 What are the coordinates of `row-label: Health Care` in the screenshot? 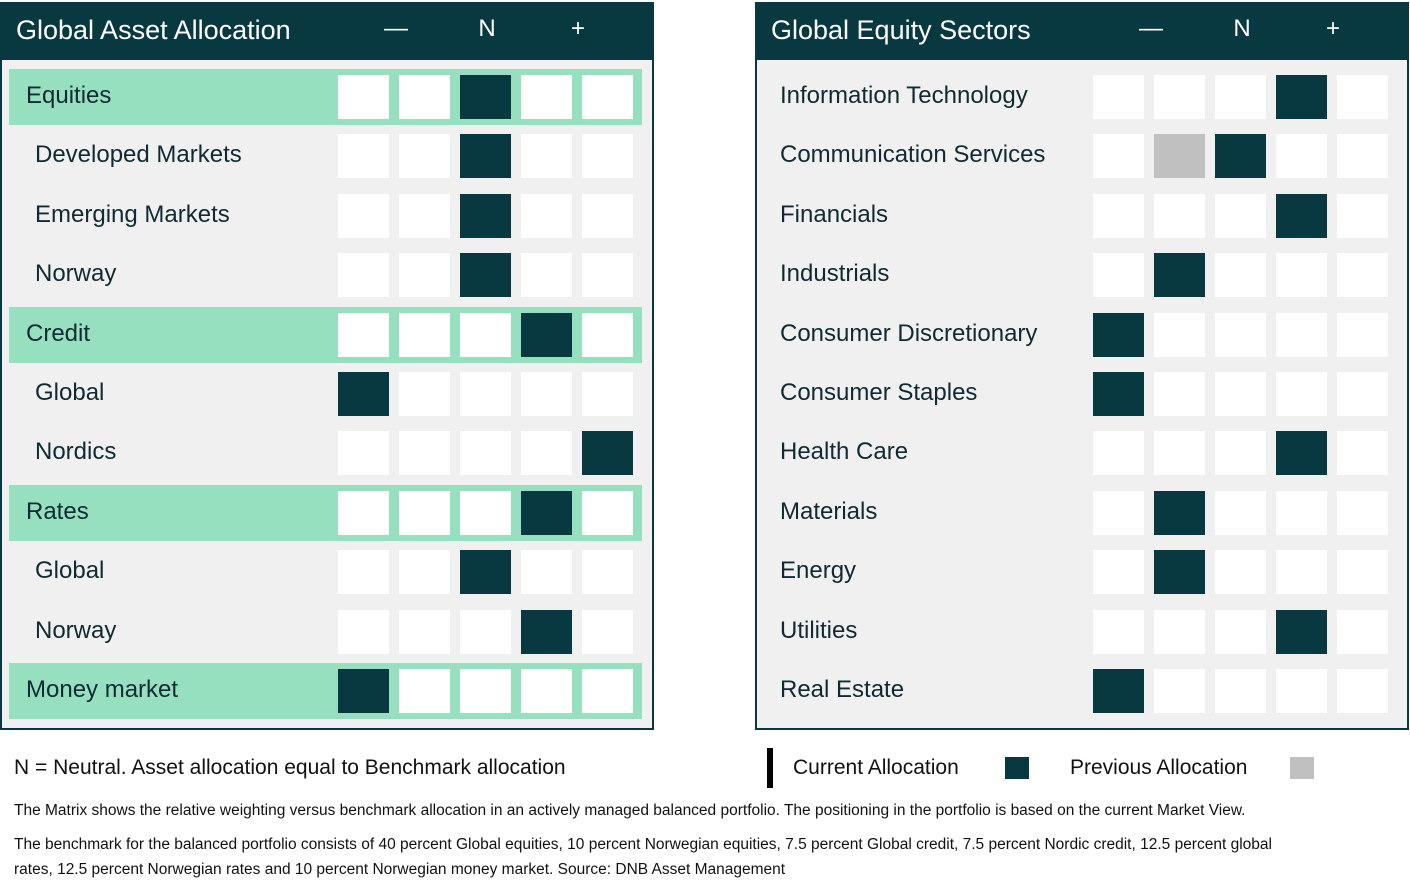 It's located at (844, 452).